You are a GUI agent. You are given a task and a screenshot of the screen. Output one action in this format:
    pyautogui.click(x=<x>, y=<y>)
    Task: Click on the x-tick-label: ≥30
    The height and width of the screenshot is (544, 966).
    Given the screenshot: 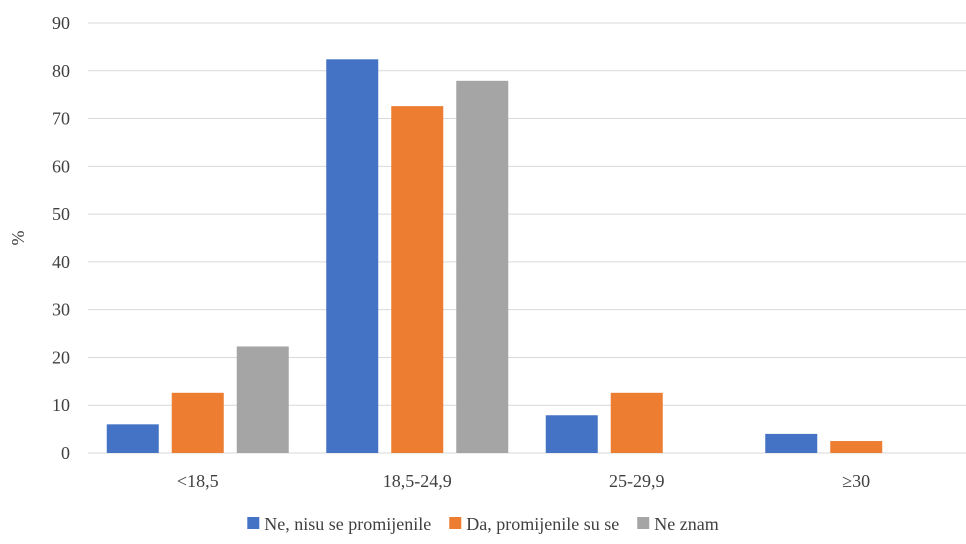 What is the action you would take?
    pyautogui.click(x=856, y=481)
    